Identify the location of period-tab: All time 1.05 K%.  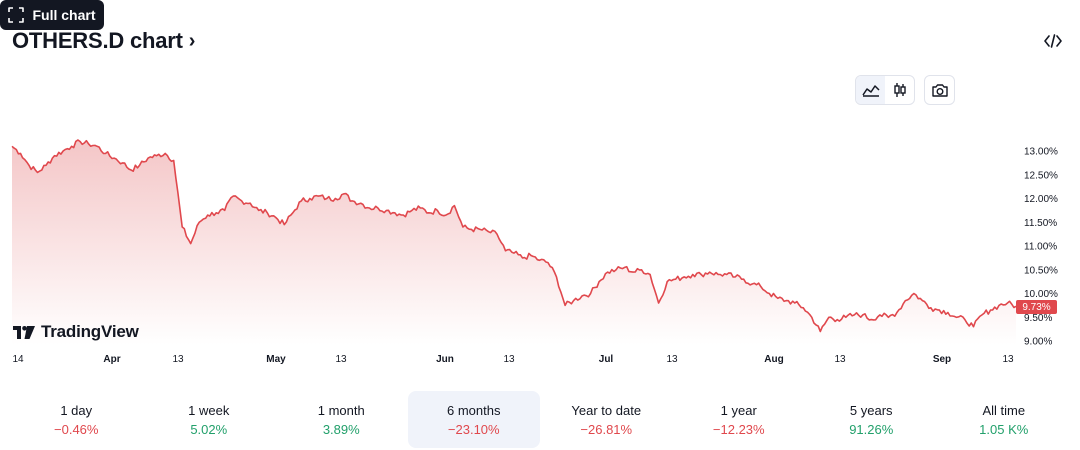
(1004, 419).